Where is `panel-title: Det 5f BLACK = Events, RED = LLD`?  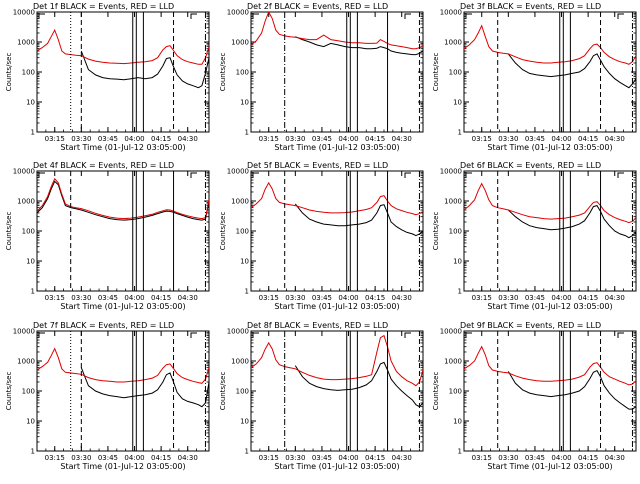
panel-title: Det 5f BLACK = Events, RED = LLD is located at coordinates (317, 165).